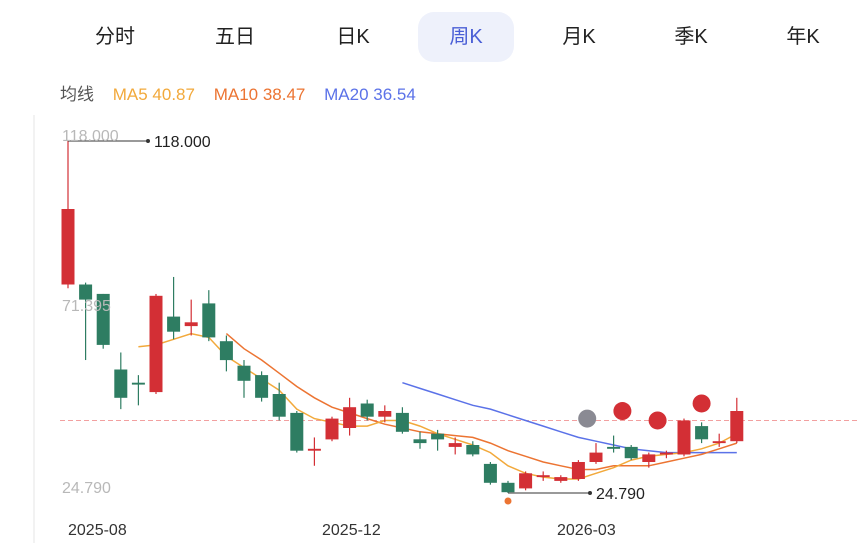 This screenshot has height=543, width=860. I want to click on x-tick-label: 2026-03, so click(586, 530).